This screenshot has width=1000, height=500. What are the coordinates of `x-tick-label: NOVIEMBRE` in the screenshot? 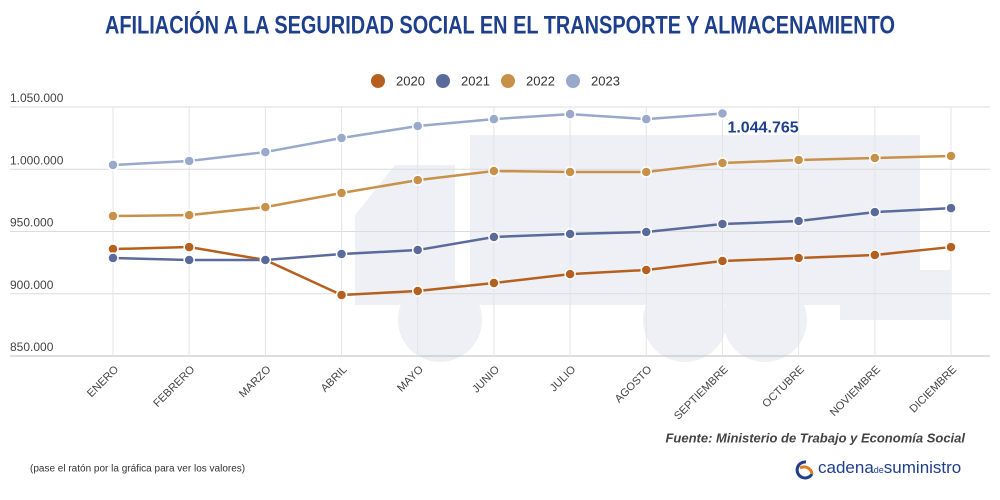 It's located at (855, 391).